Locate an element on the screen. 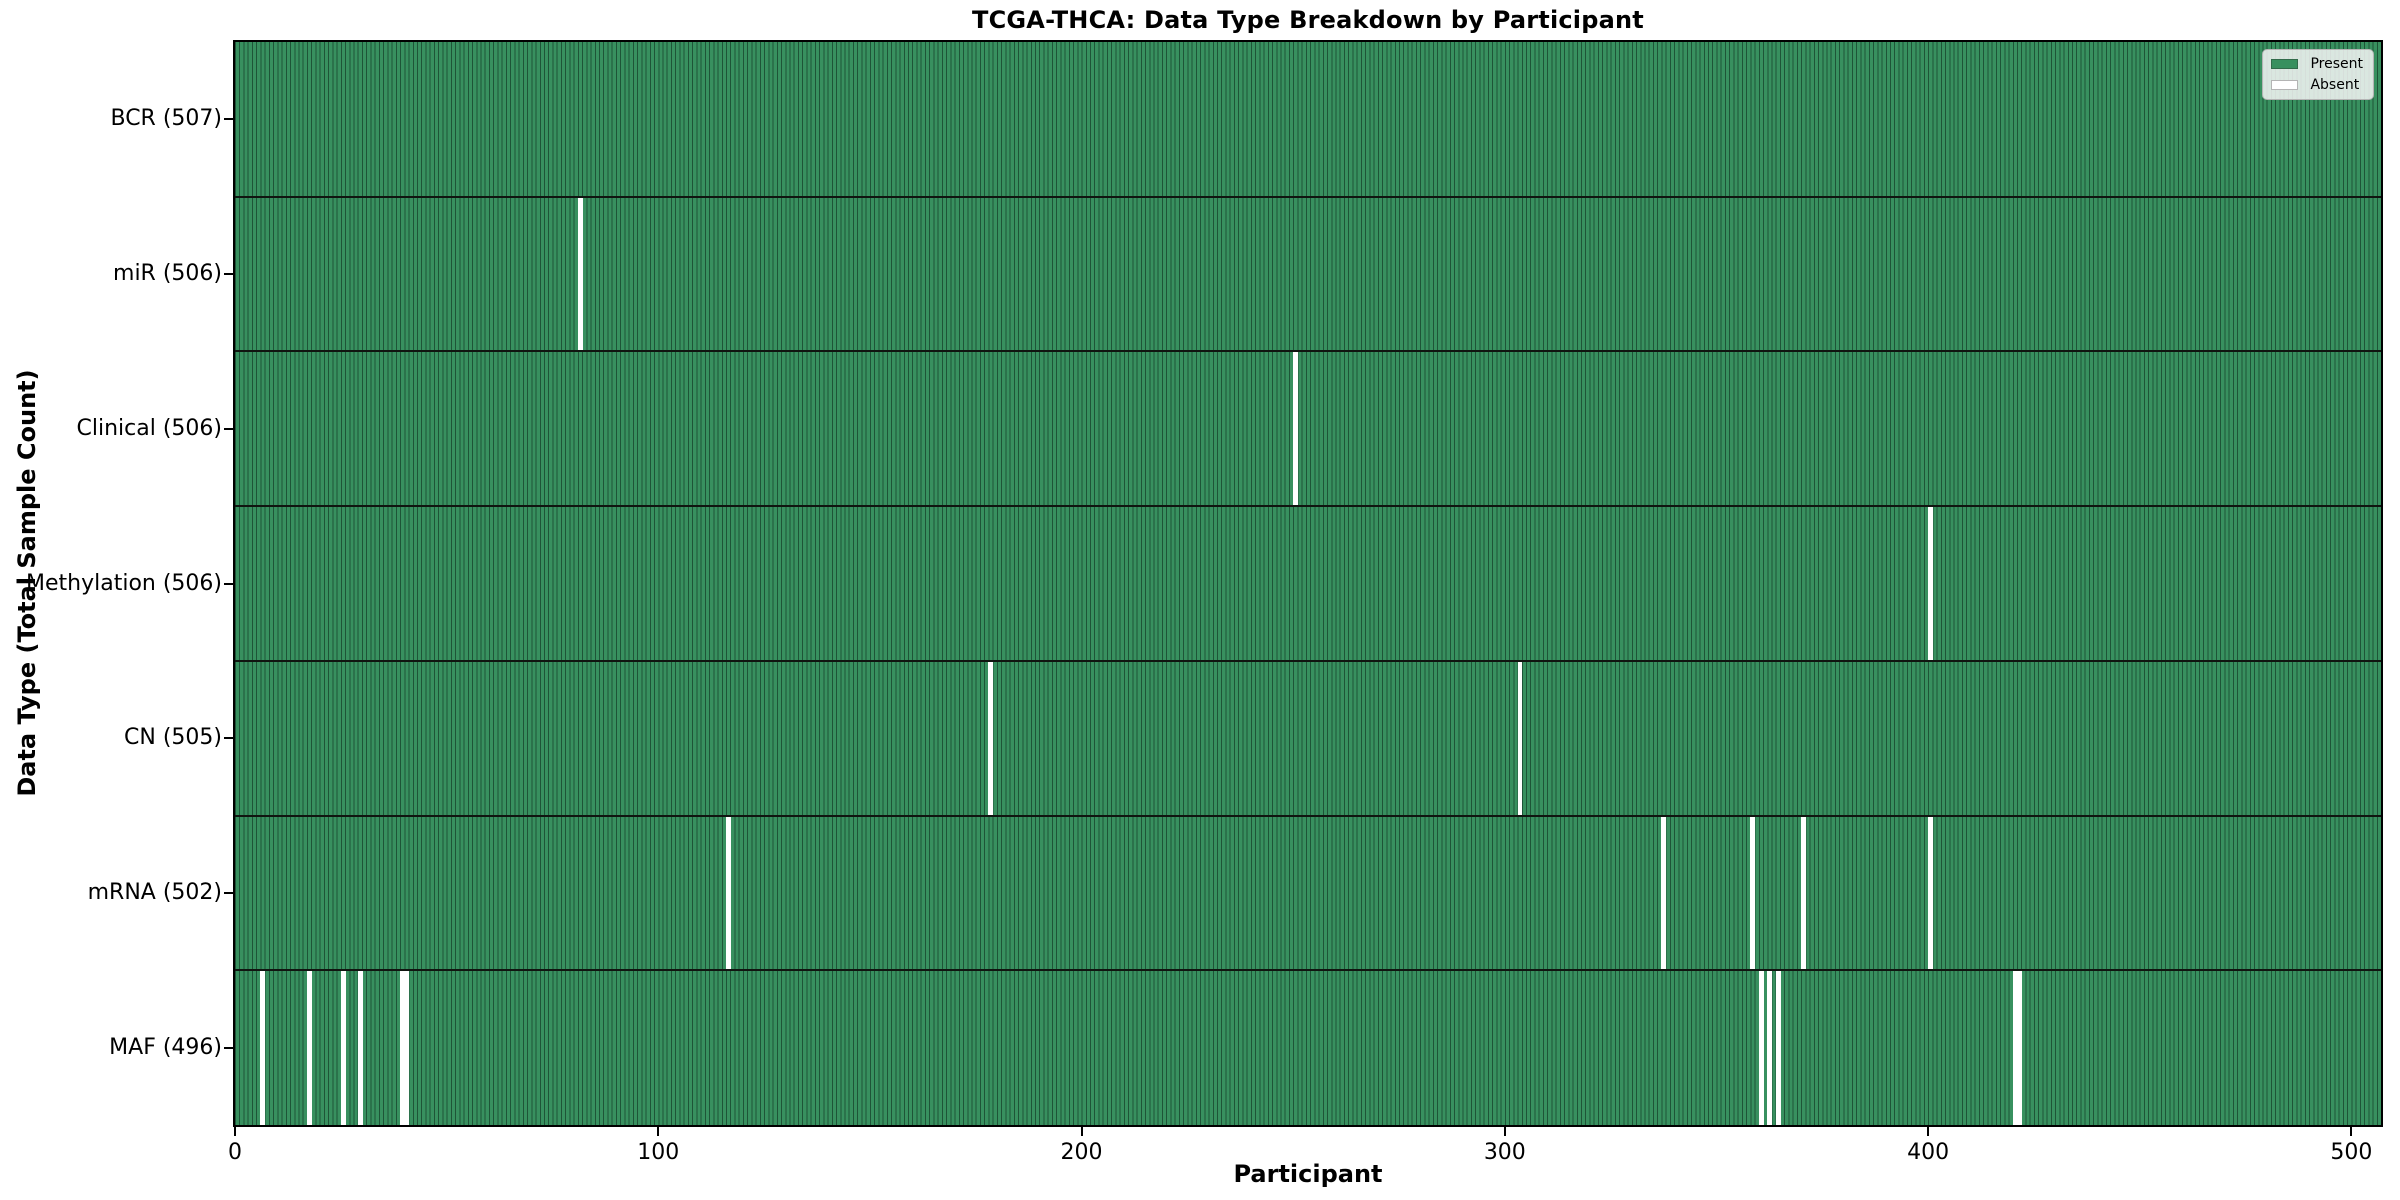  x-tick-label: 0 is located at coordinates (235, 1152).